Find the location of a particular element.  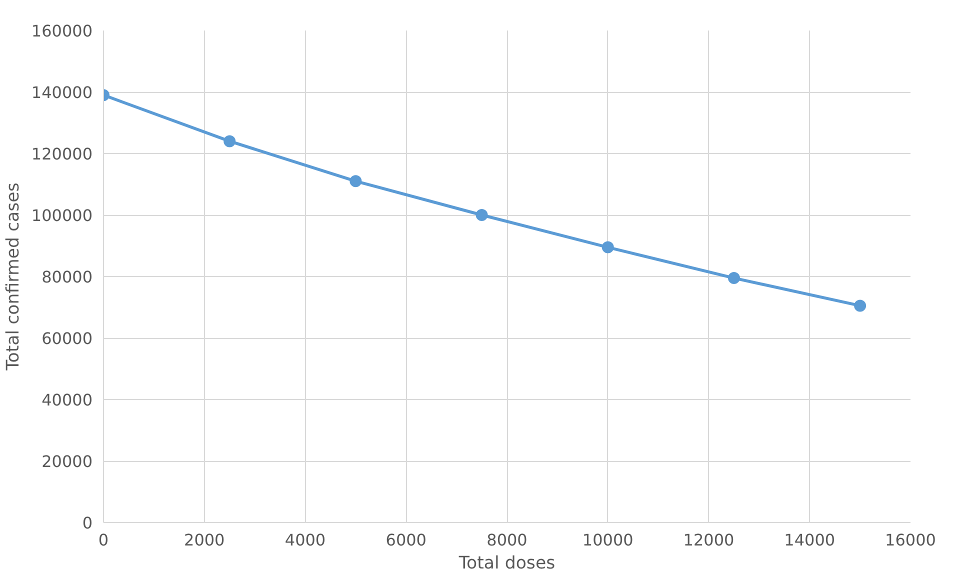

y-axis-title: Total confirmed cases is located at coordinates (13, 277).